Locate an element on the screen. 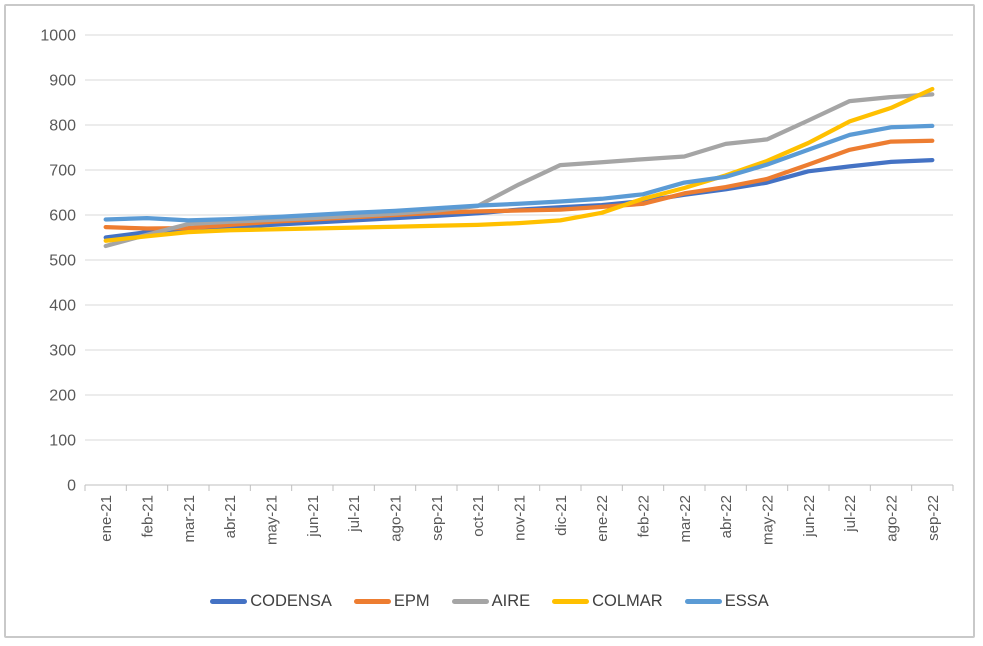 The width and height of the screenshot is (983, 646). y-axis-tick-label: 600 is located at coordinates (62, 216).